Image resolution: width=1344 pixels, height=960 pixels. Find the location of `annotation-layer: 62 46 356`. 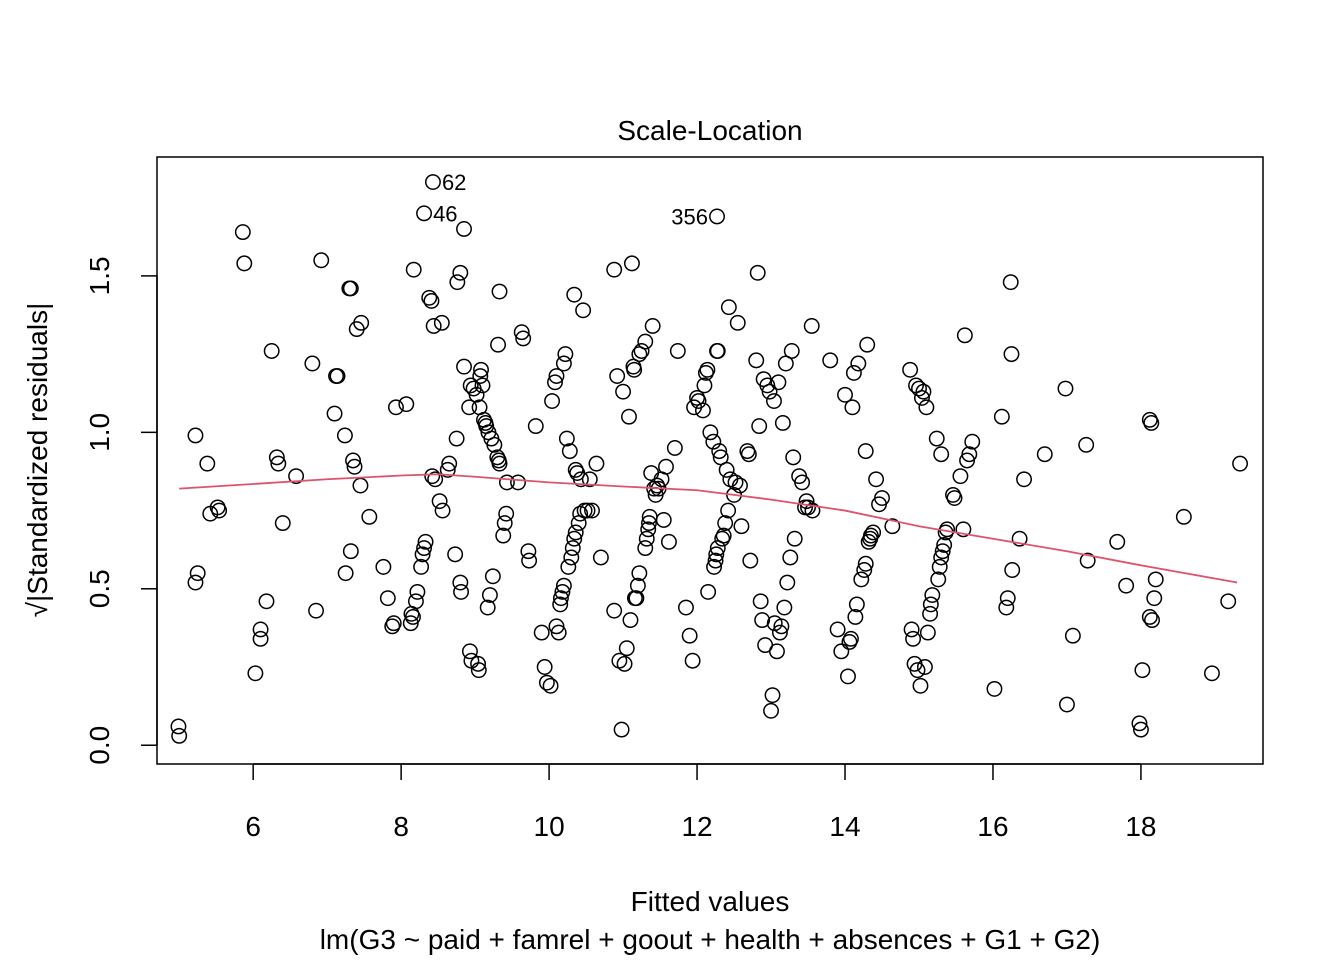

annotation-layer: 62 46 356 is located at coordinates (570, 199).